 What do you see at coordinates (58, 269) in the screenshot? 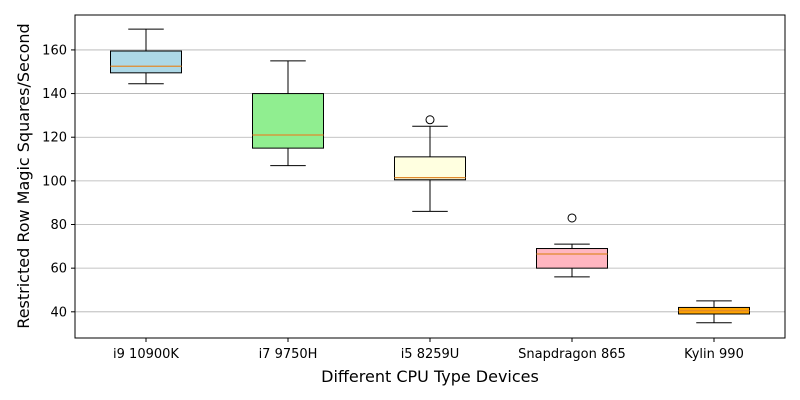
I see `y-tick-label: 60` at bounding box center [58, 269].